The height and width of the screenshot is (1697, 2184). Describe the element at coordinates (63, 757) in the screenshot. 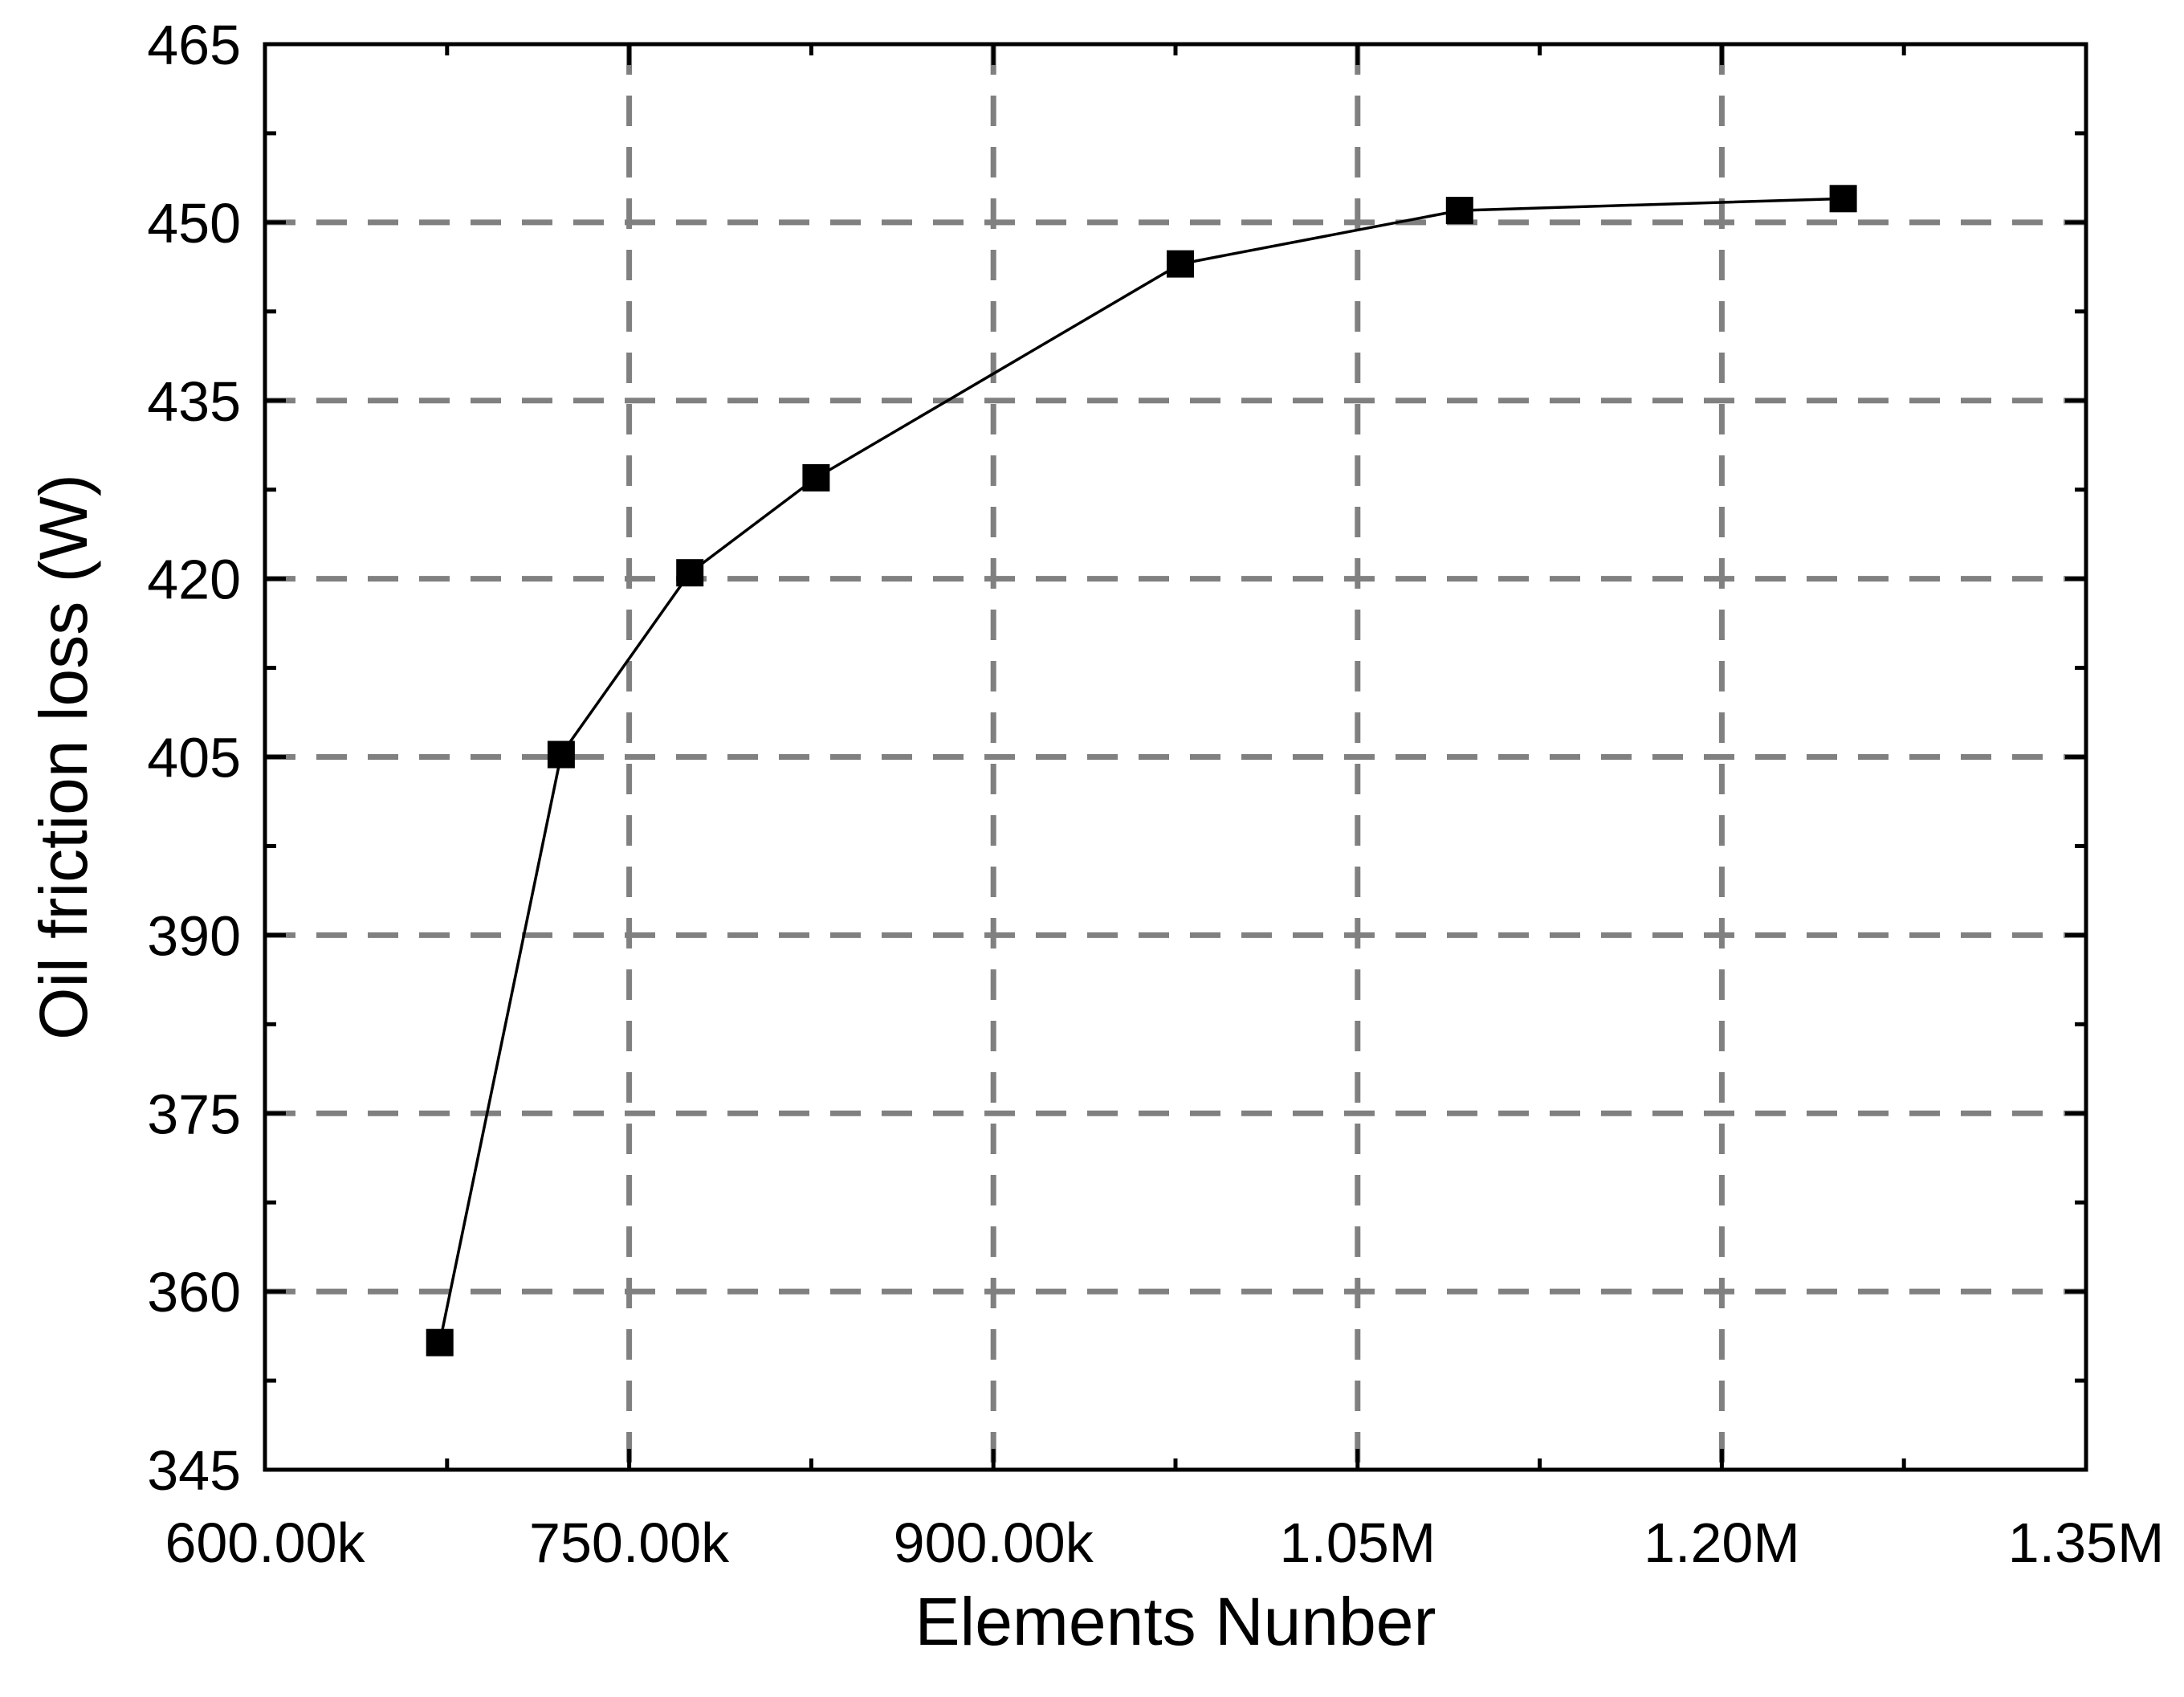

I see `y-axis-title: Oil friction loss (W)` at that location.